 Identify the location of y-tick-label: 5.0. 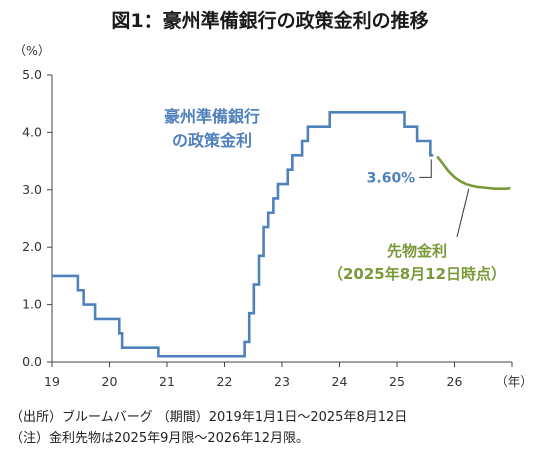
(32, 74).